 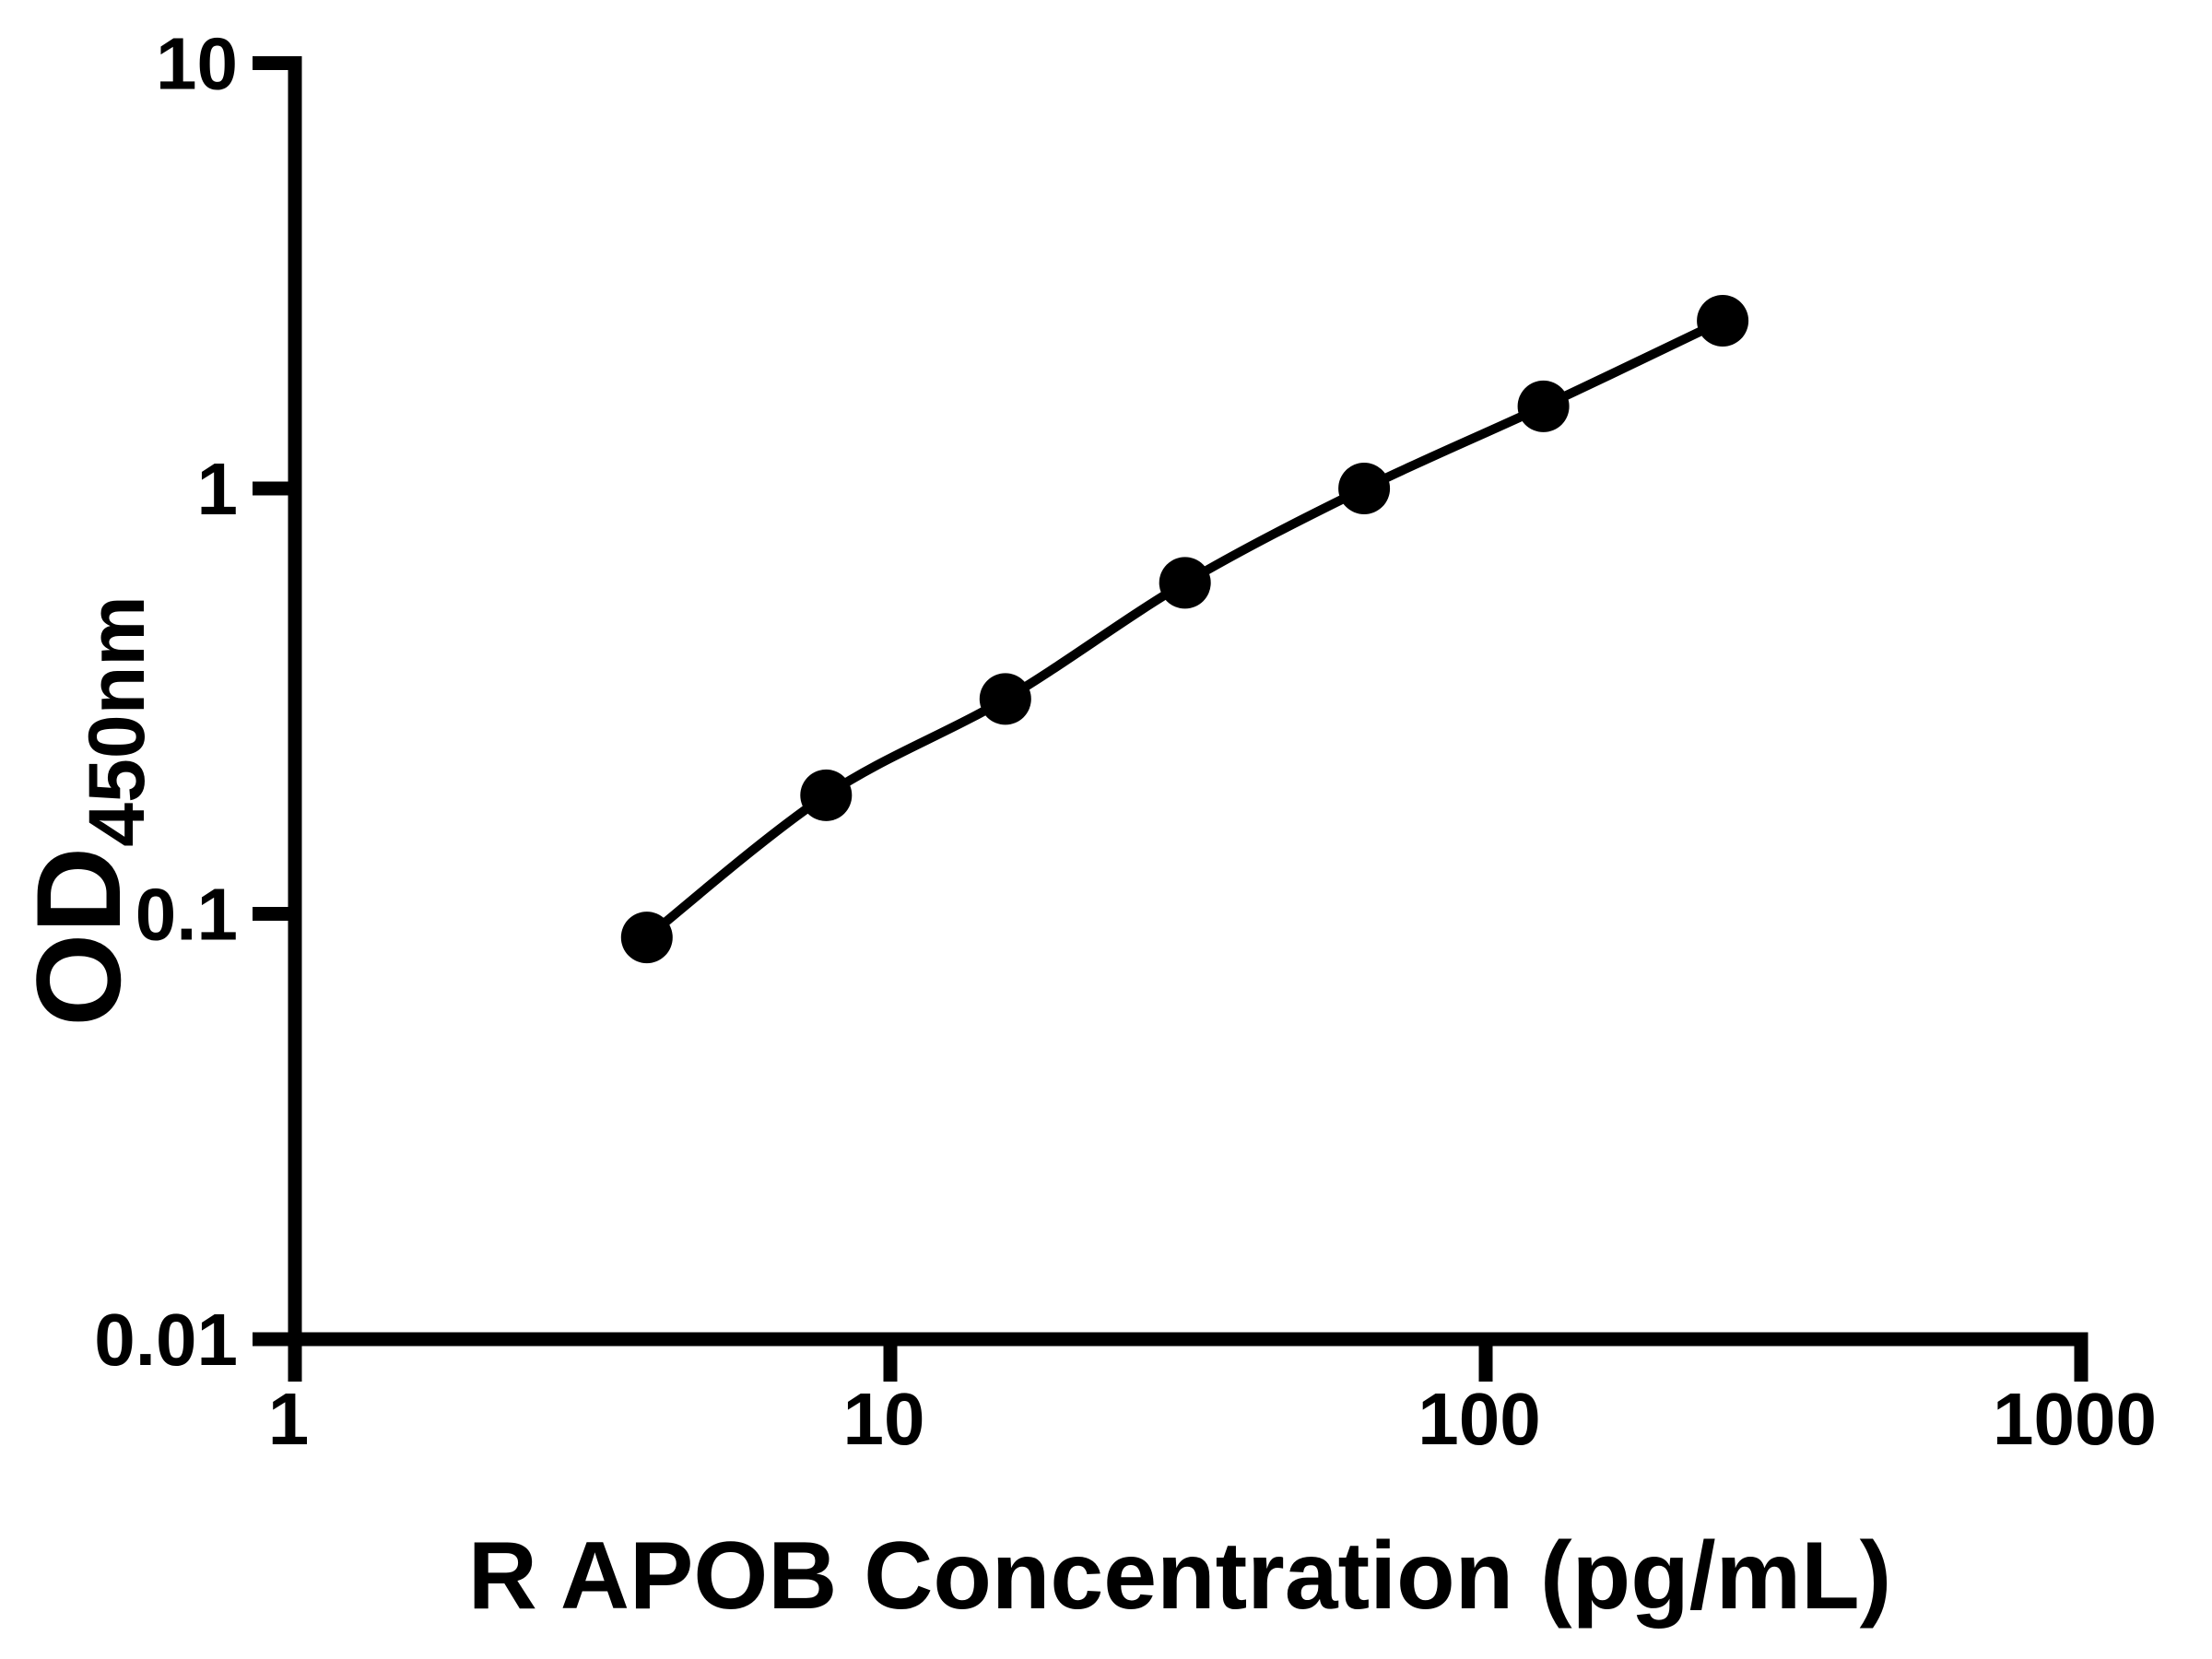 I want to click on y-axis-title: OD450nm, so click(x=86, y=811).